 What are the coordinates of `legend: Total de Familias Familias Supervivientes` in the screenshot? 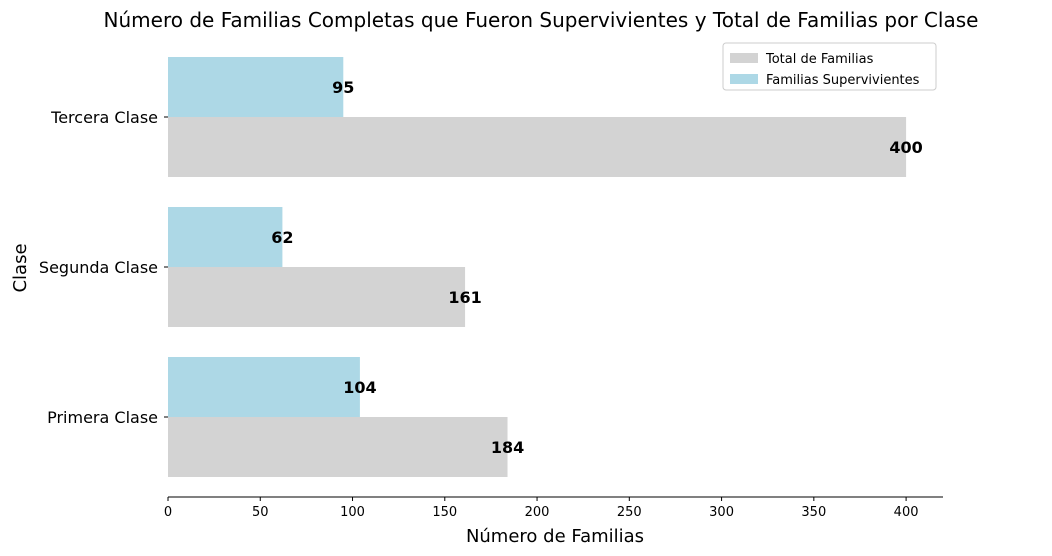 It's located at (829, 66).